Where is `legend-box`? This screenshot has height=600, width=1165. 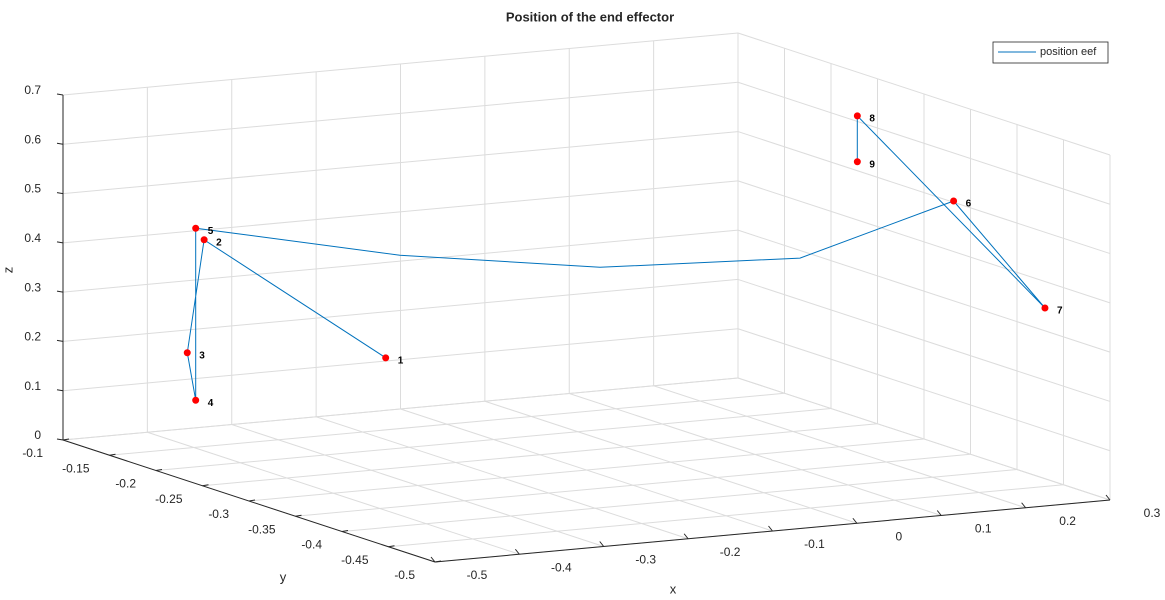 legend-box is located at coordinates (1050, 52).